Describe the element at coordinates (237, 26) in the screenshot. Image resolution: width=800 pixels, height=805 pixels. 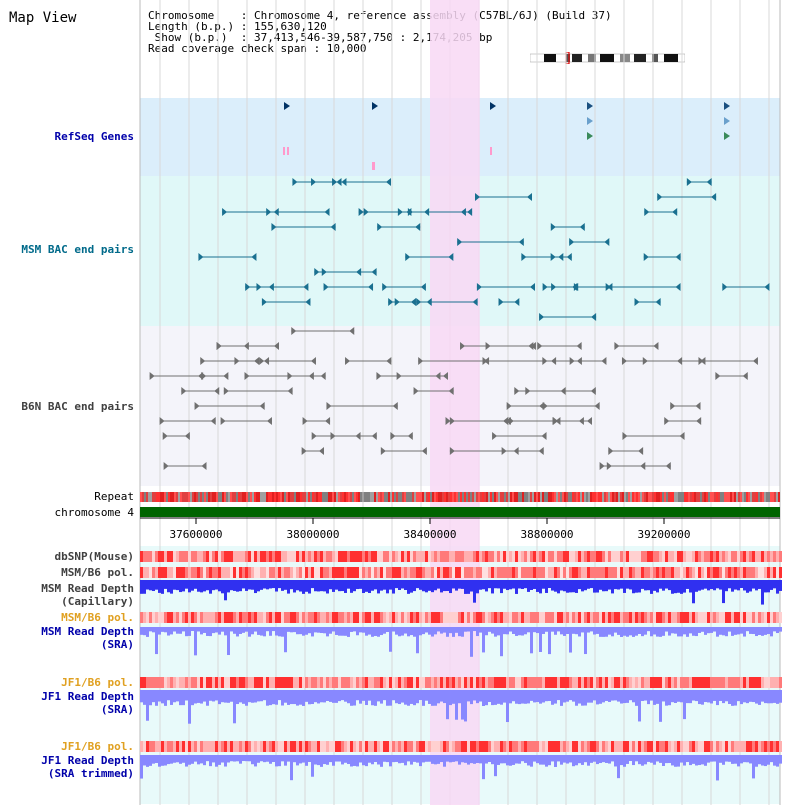
I see `info-line-length: Length (b.p.) : 155,630,120` at that location.